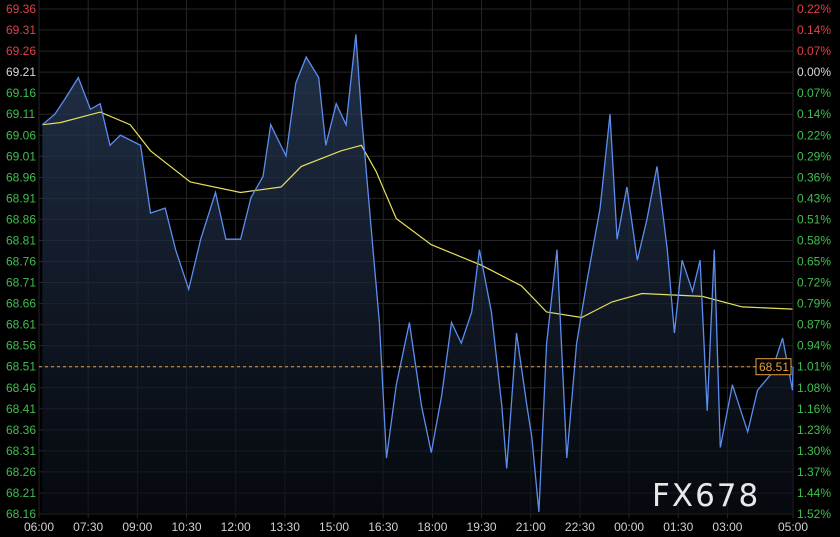  What do you see at coordinates (678, 527) in the screenshot?
I see `x-tick-label: 01:30` at bounding box center [678, 527].